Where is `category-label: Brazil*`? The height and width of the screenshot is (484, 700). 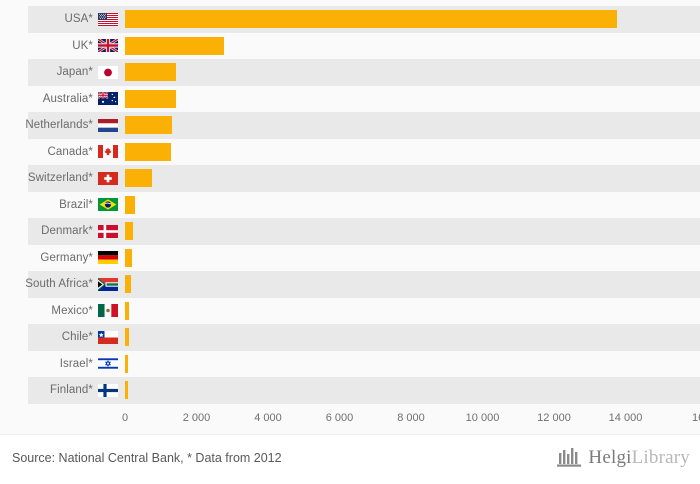 category-label: Brazil* is located at coordinates (76, 204).